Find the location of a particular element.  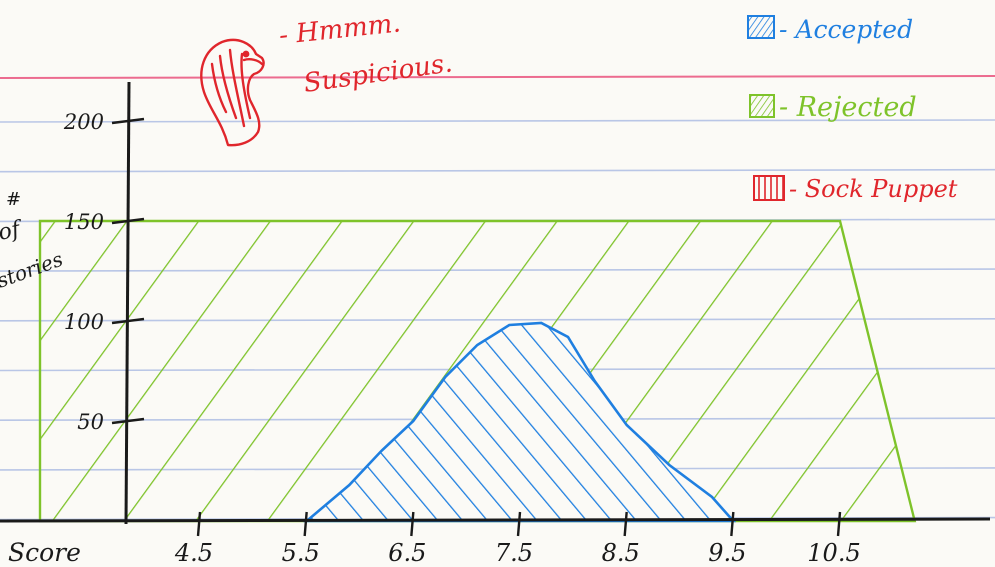

legend-swatch-accepted is located at coordinates (761, 27).